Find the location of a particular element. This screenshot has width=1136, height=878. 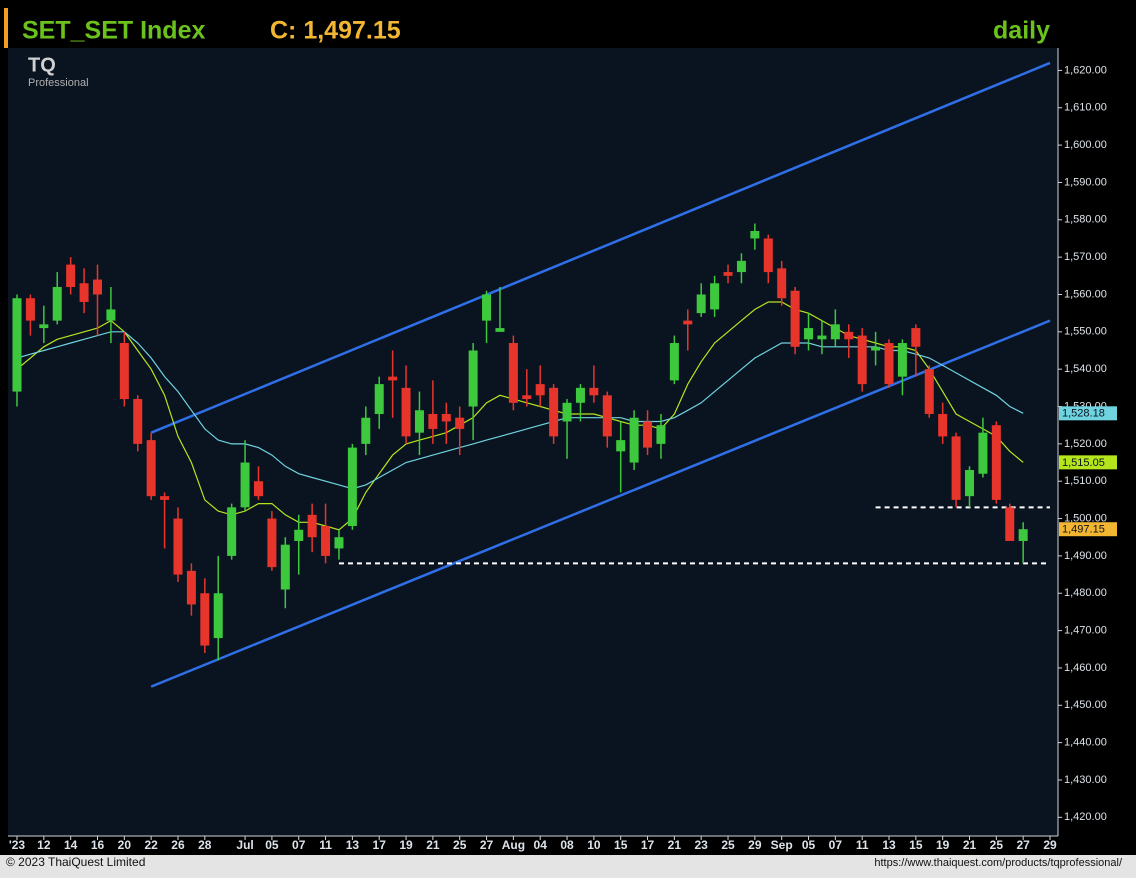

x-tick-label: 04 is located at coordinates (541, 845).